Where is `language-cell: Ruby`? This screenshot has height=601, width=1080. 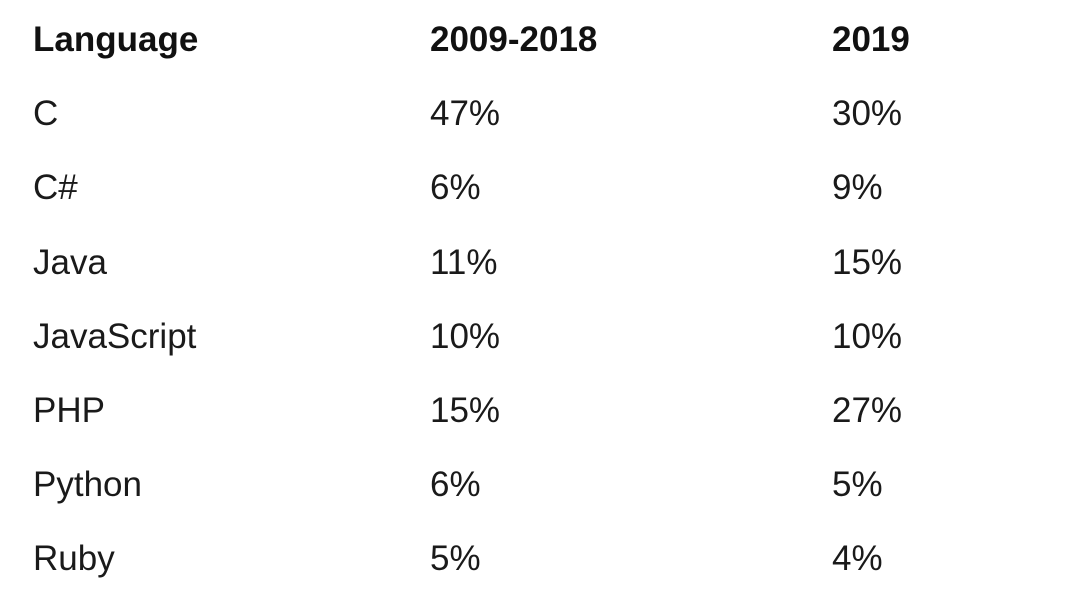 language-cell: Ruby is located at coordinates (74, 559).